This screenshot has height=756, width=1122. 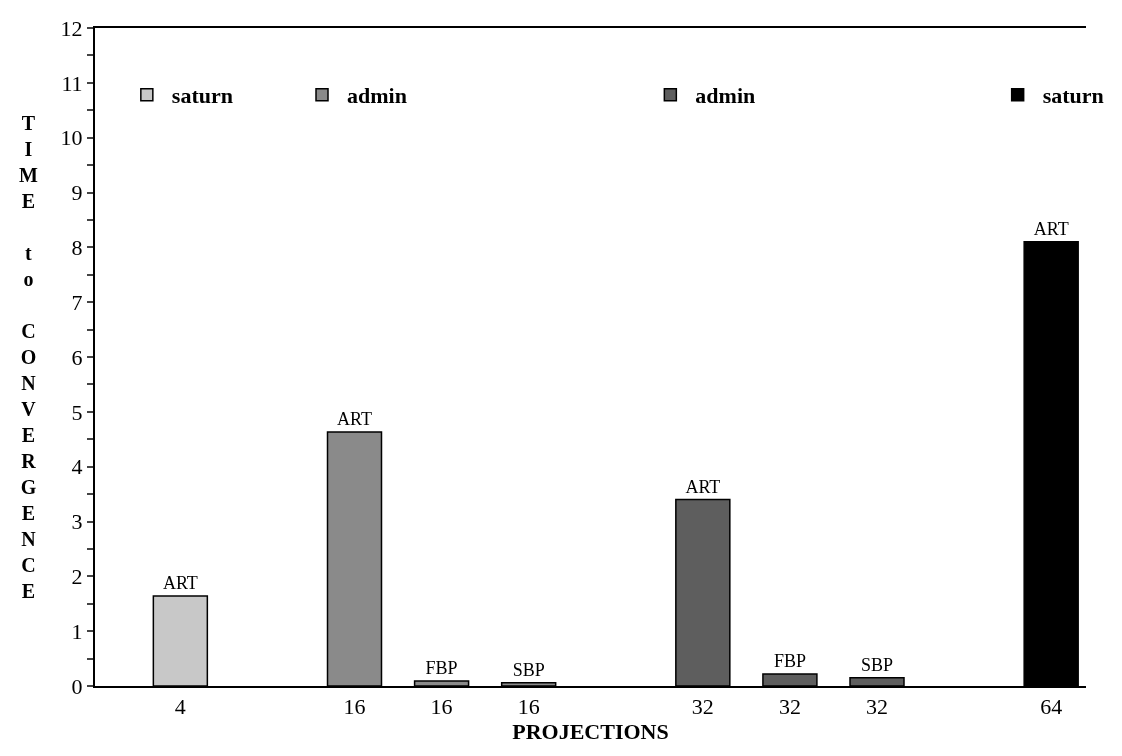 I want to click on x-tick-label: 4, so click(x=180, y=707).